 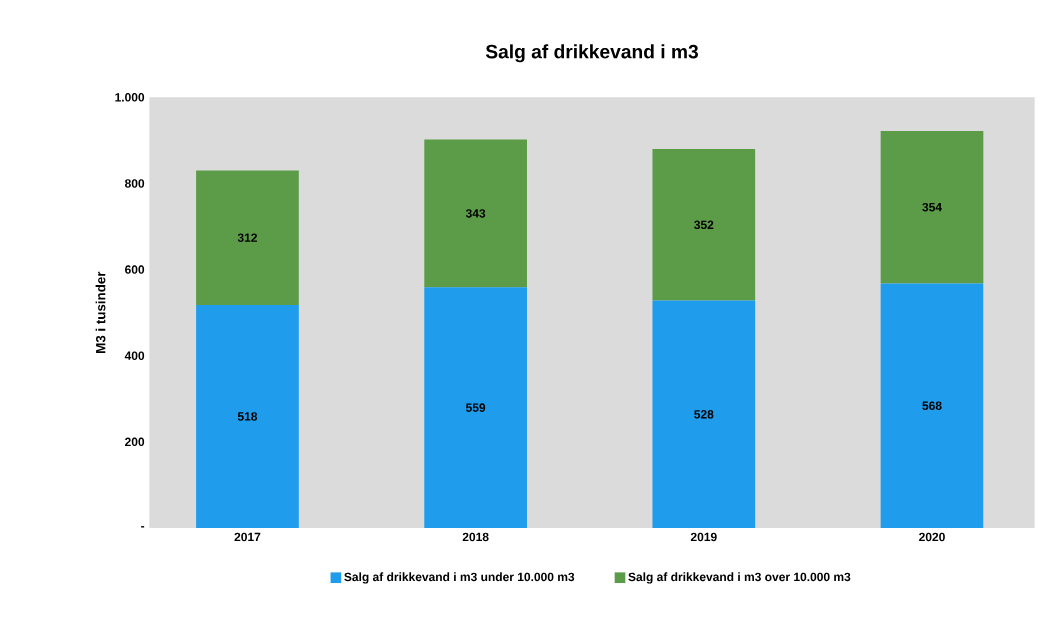 What do you see at coordinates (130, 97) in the screenshot?
I see `y-tick-label: 1.000` at bounding box center [130, 97].